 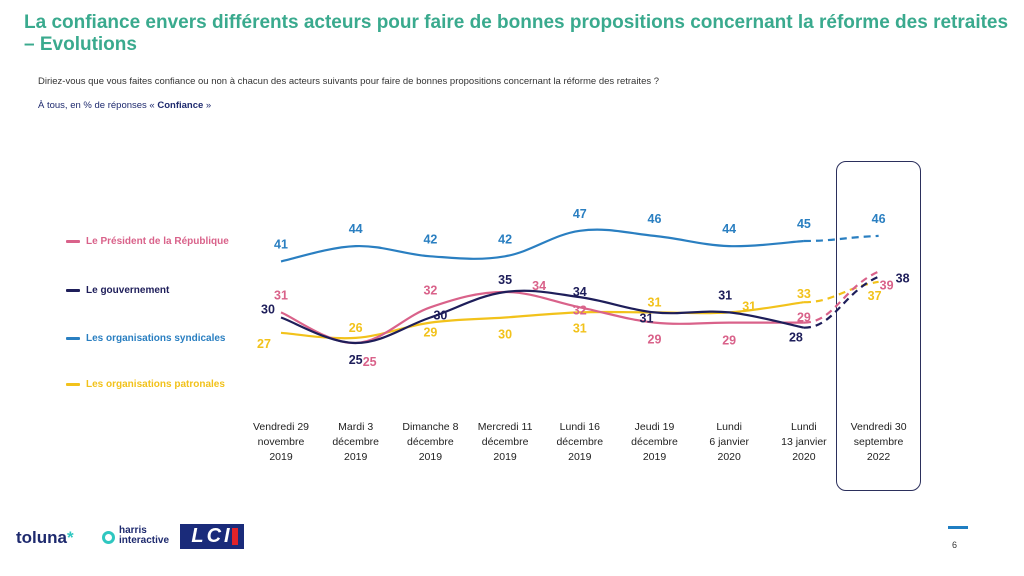 What do you see at coordinates (875, 296) in the screenshot?
I see `data-label: 37` at bounding box center [875, 296].